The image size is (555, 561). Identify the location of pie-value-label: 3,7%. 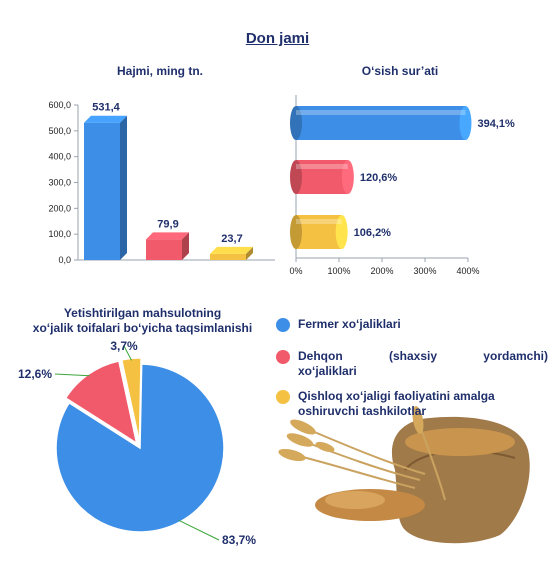
(124, 346).